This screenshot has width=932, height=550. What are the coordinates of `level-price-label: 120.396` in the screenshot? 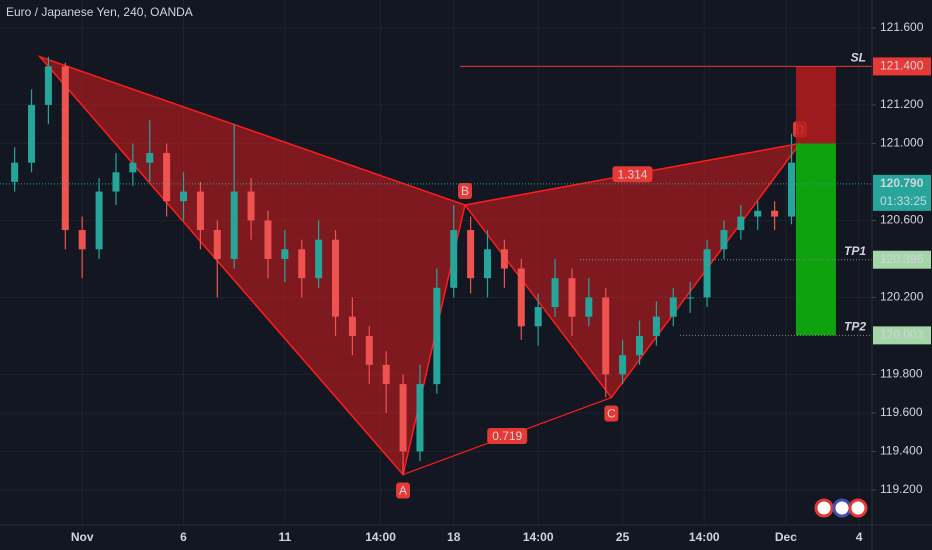 It's located at (902, 259).